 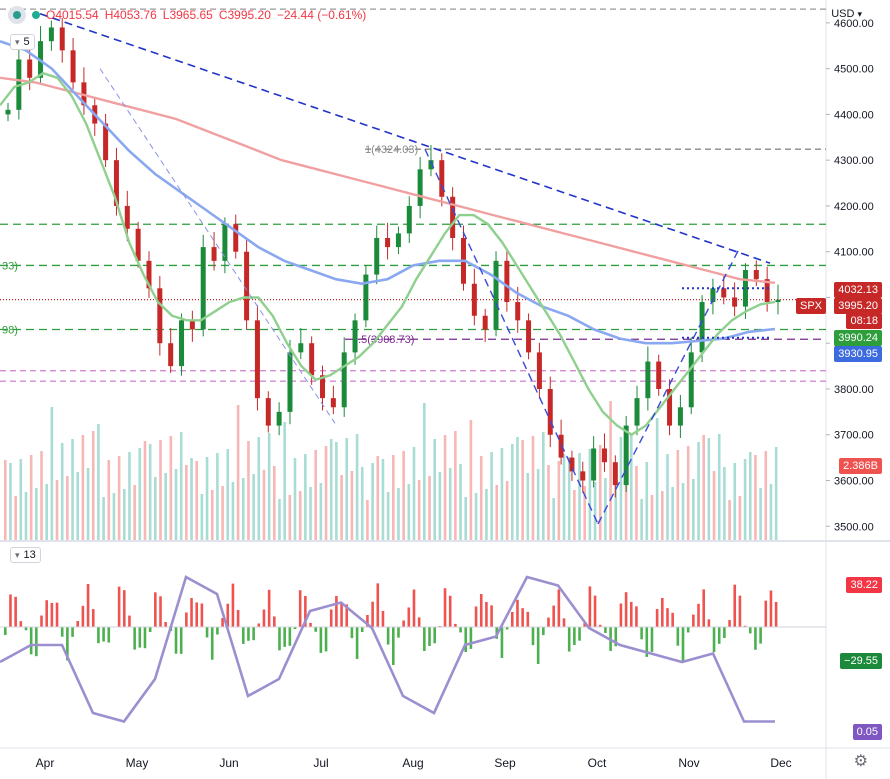 I want to click on lower-pane-toggle: ▾ 13, so click(x=25, y=555).